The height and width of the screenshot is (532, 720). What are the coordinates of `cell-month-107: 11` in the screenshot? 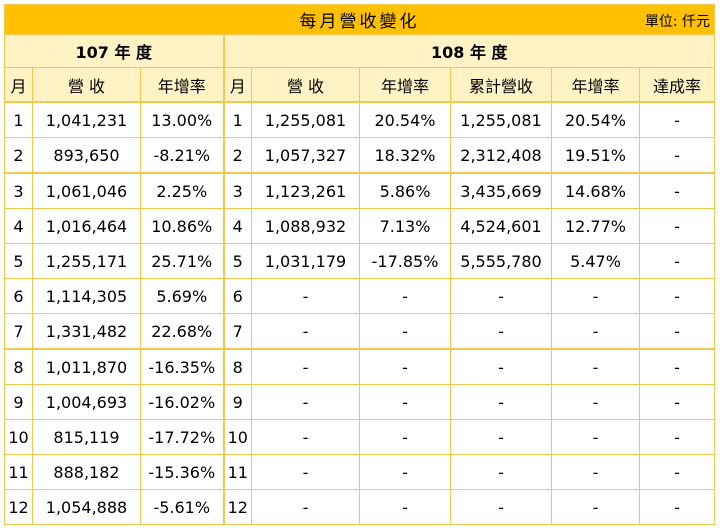 It's located at (18, 472).